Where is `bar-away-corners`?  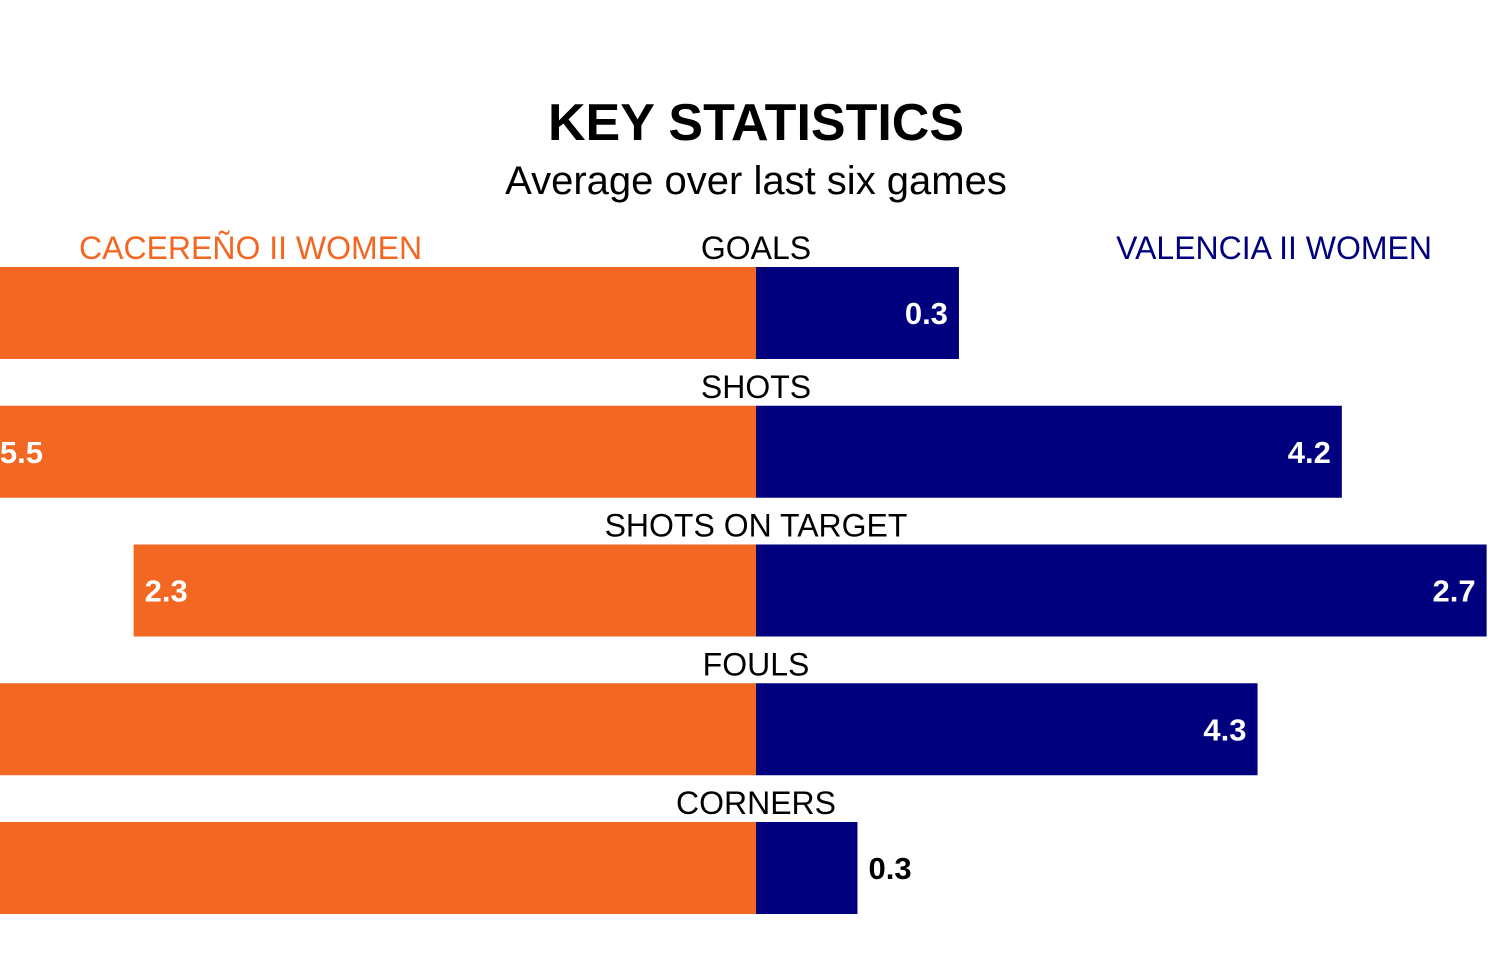
bar-away-corners is located at coordinates (807, 868).